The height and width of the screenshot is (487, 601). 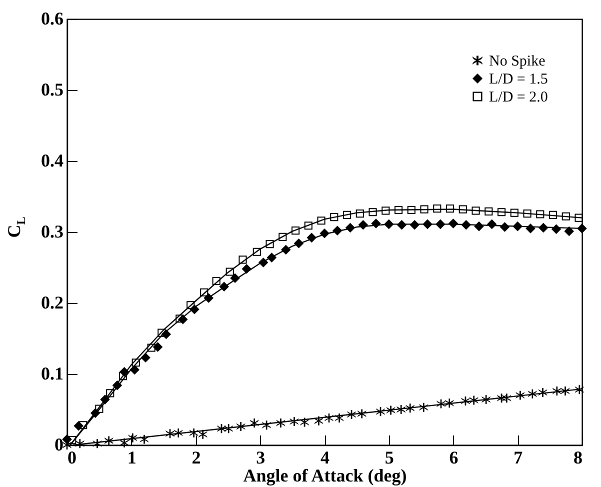 What do you see at coordinates (52, 160) in the screenshot?
I see `y-tick-label: 0.4` at bounding box center [52, 160].